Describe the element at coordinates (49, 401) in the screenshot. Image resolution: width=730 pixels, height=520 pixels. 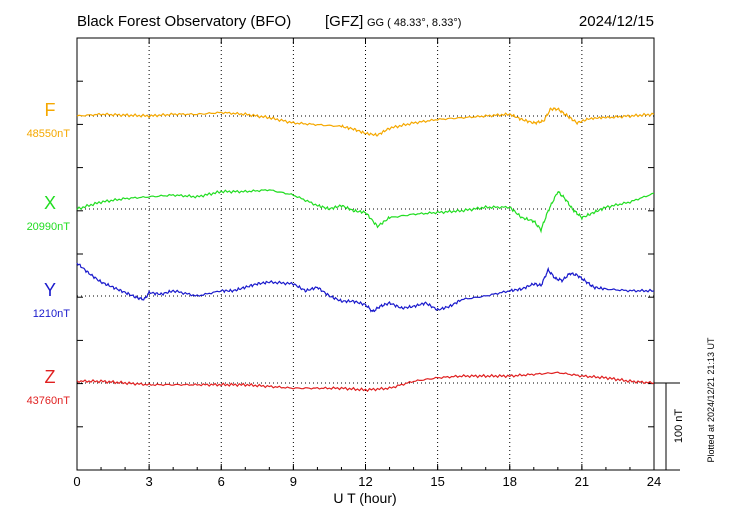
I see `series-baseline: 43760nT` at that location.